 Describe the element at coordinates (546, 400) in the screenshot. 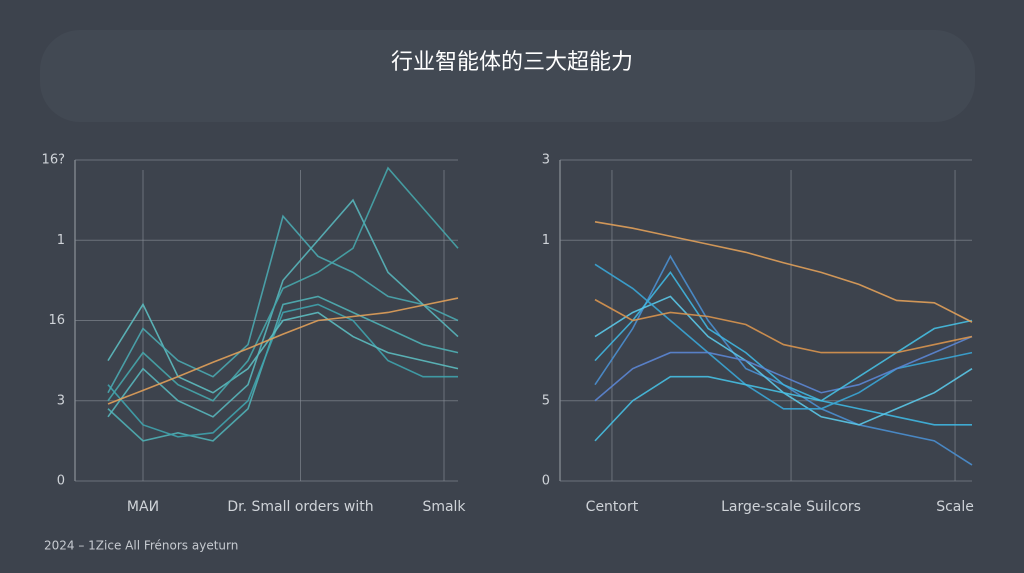

I see `y-tick-label: 5` at that location.